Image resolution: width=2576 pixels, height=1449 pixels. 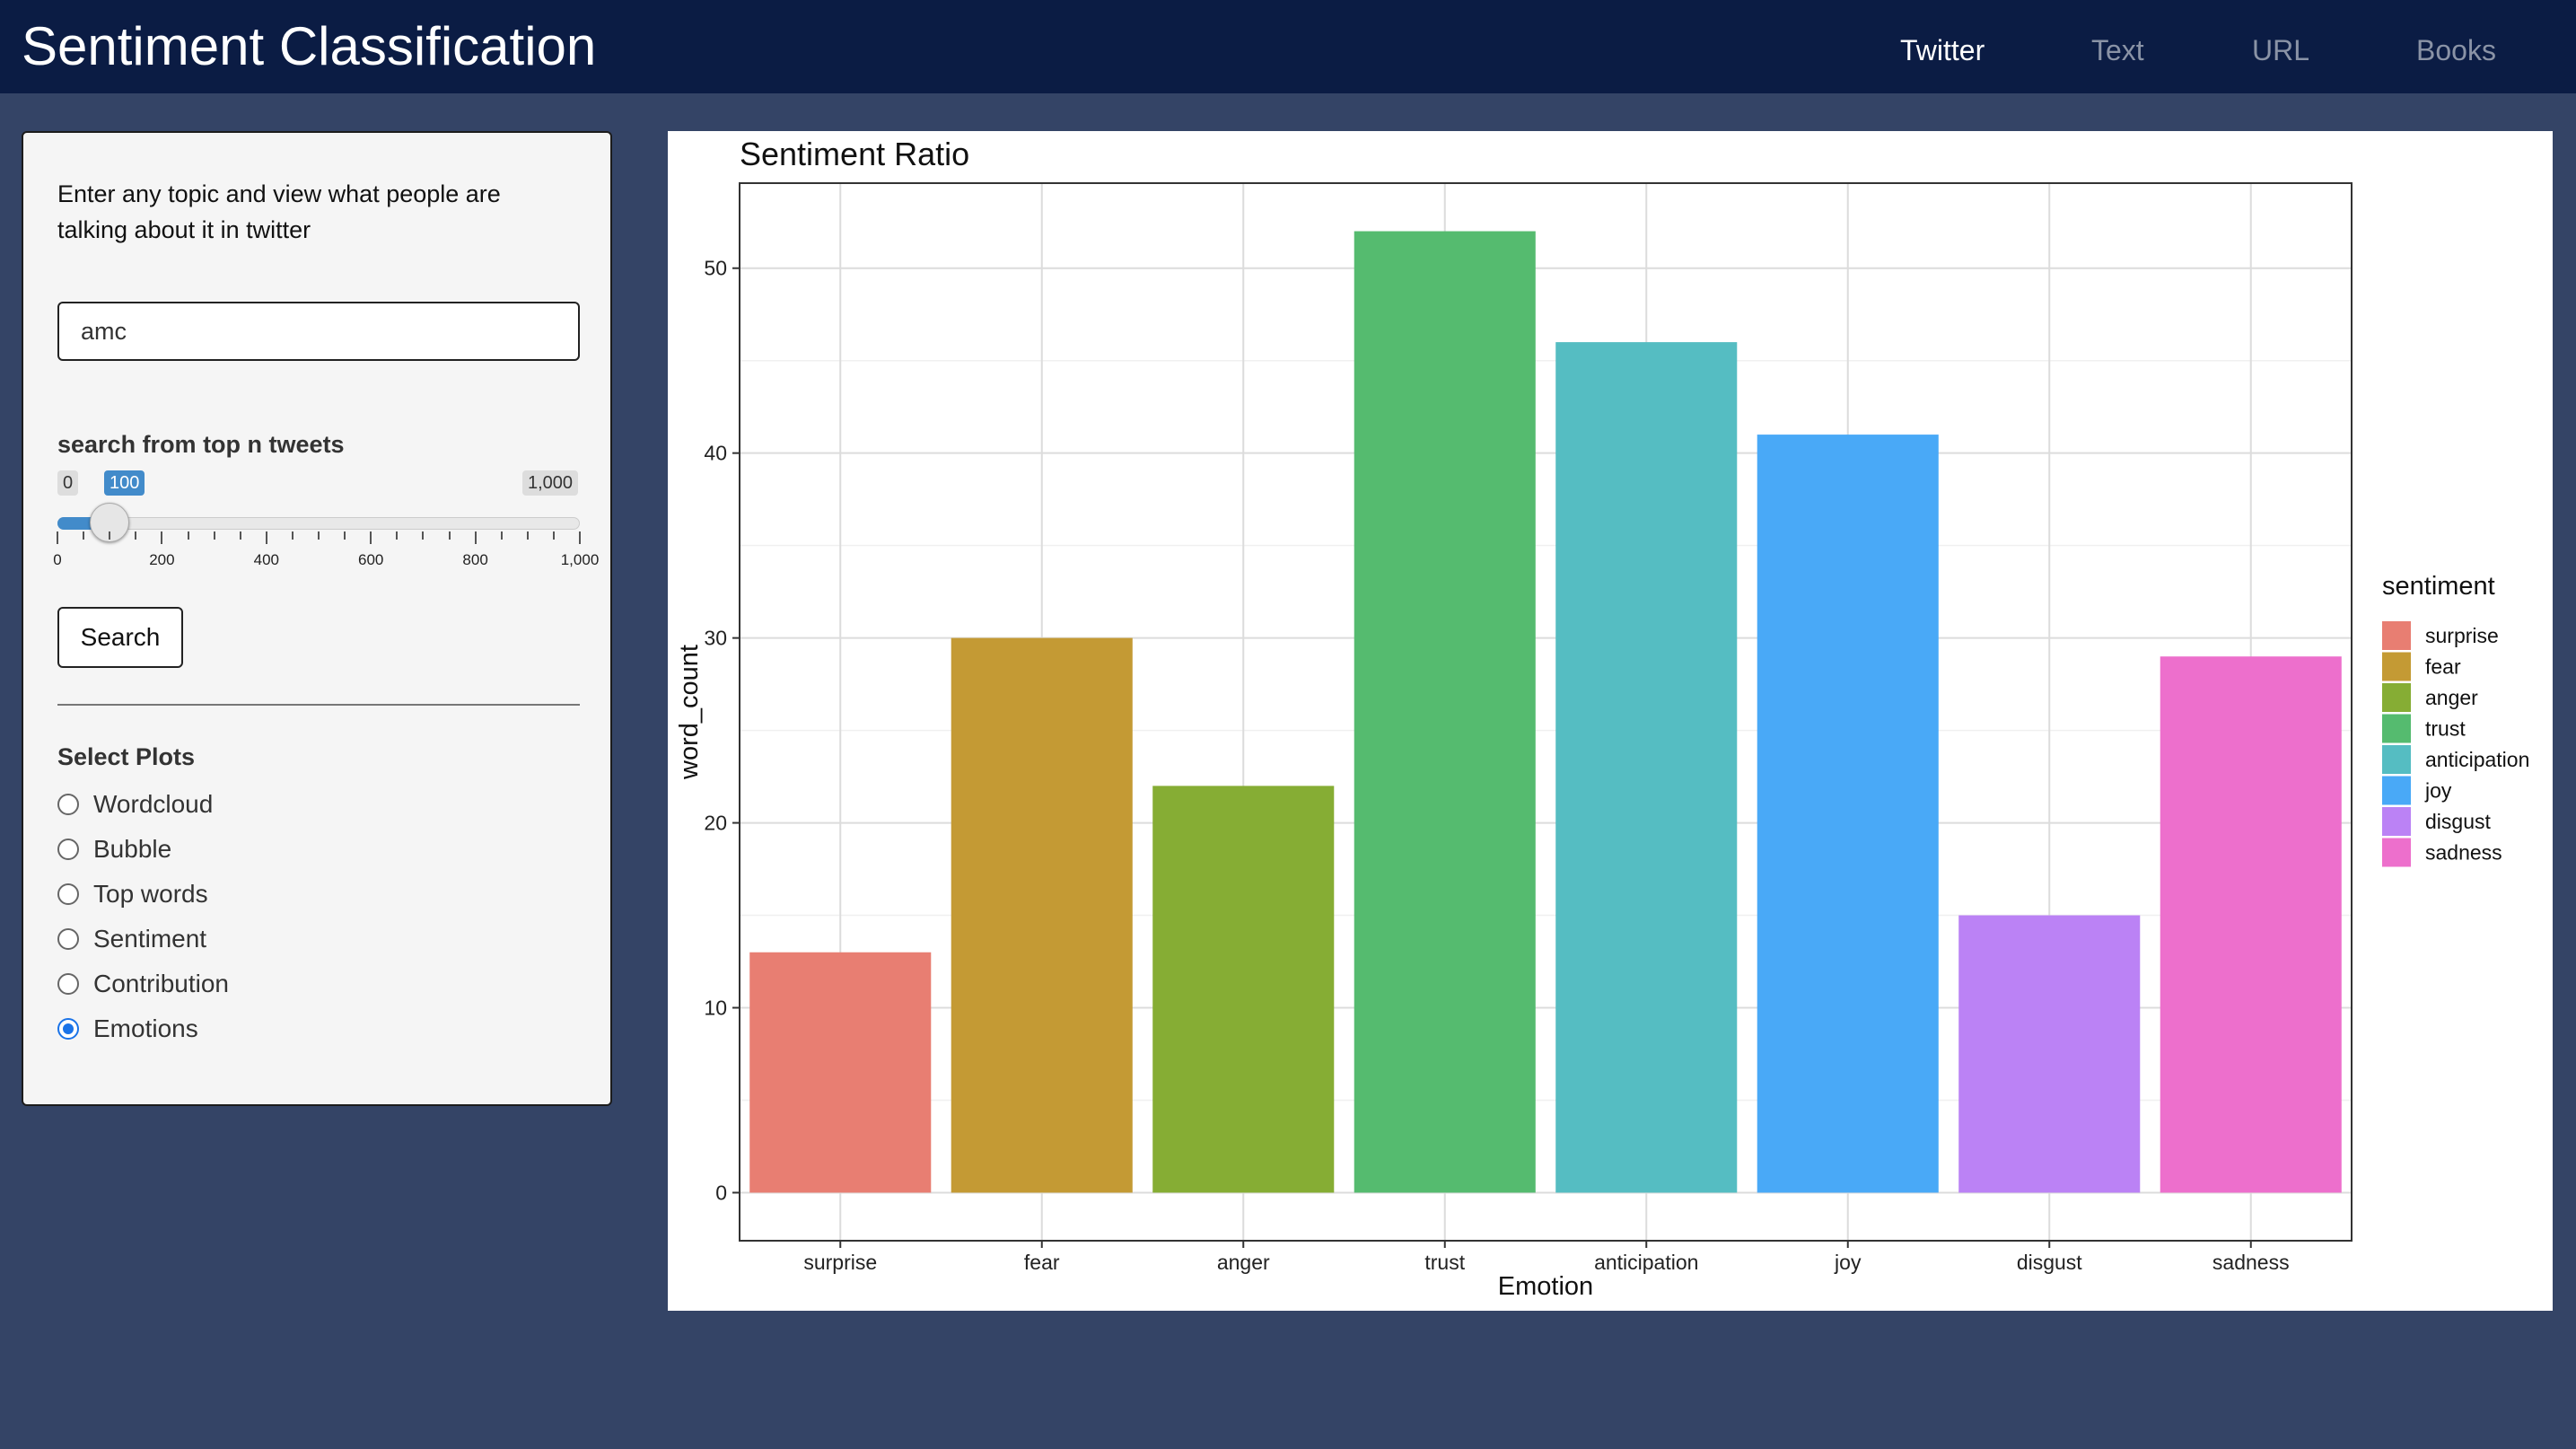 I want to click on topic-input, so click(x=318, y=331).